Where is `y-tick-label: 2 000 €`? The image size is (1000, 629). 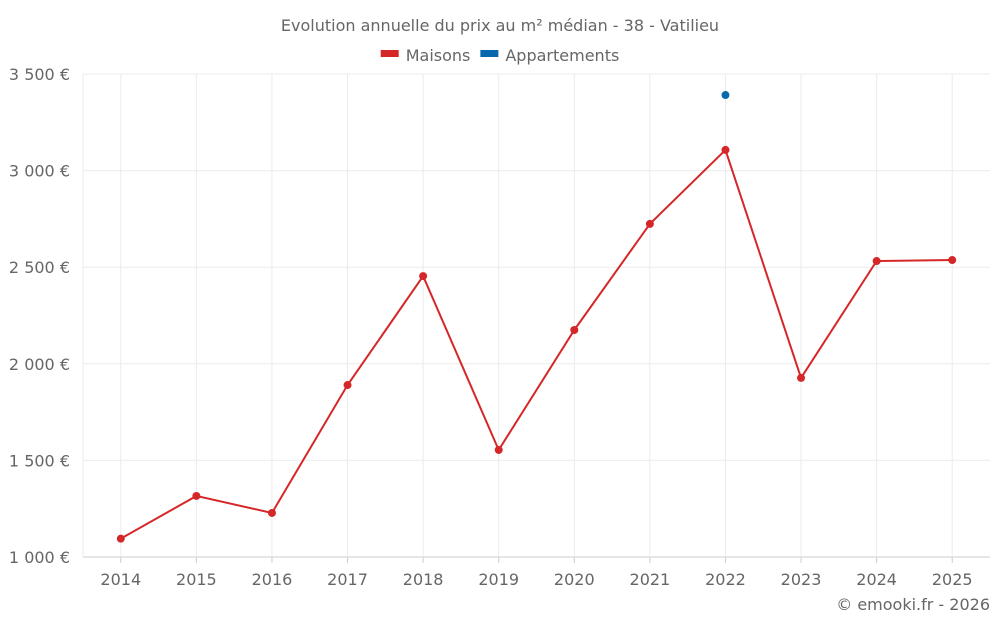
y-tick-label: 2 000 € is located at coordinates (39, 364).